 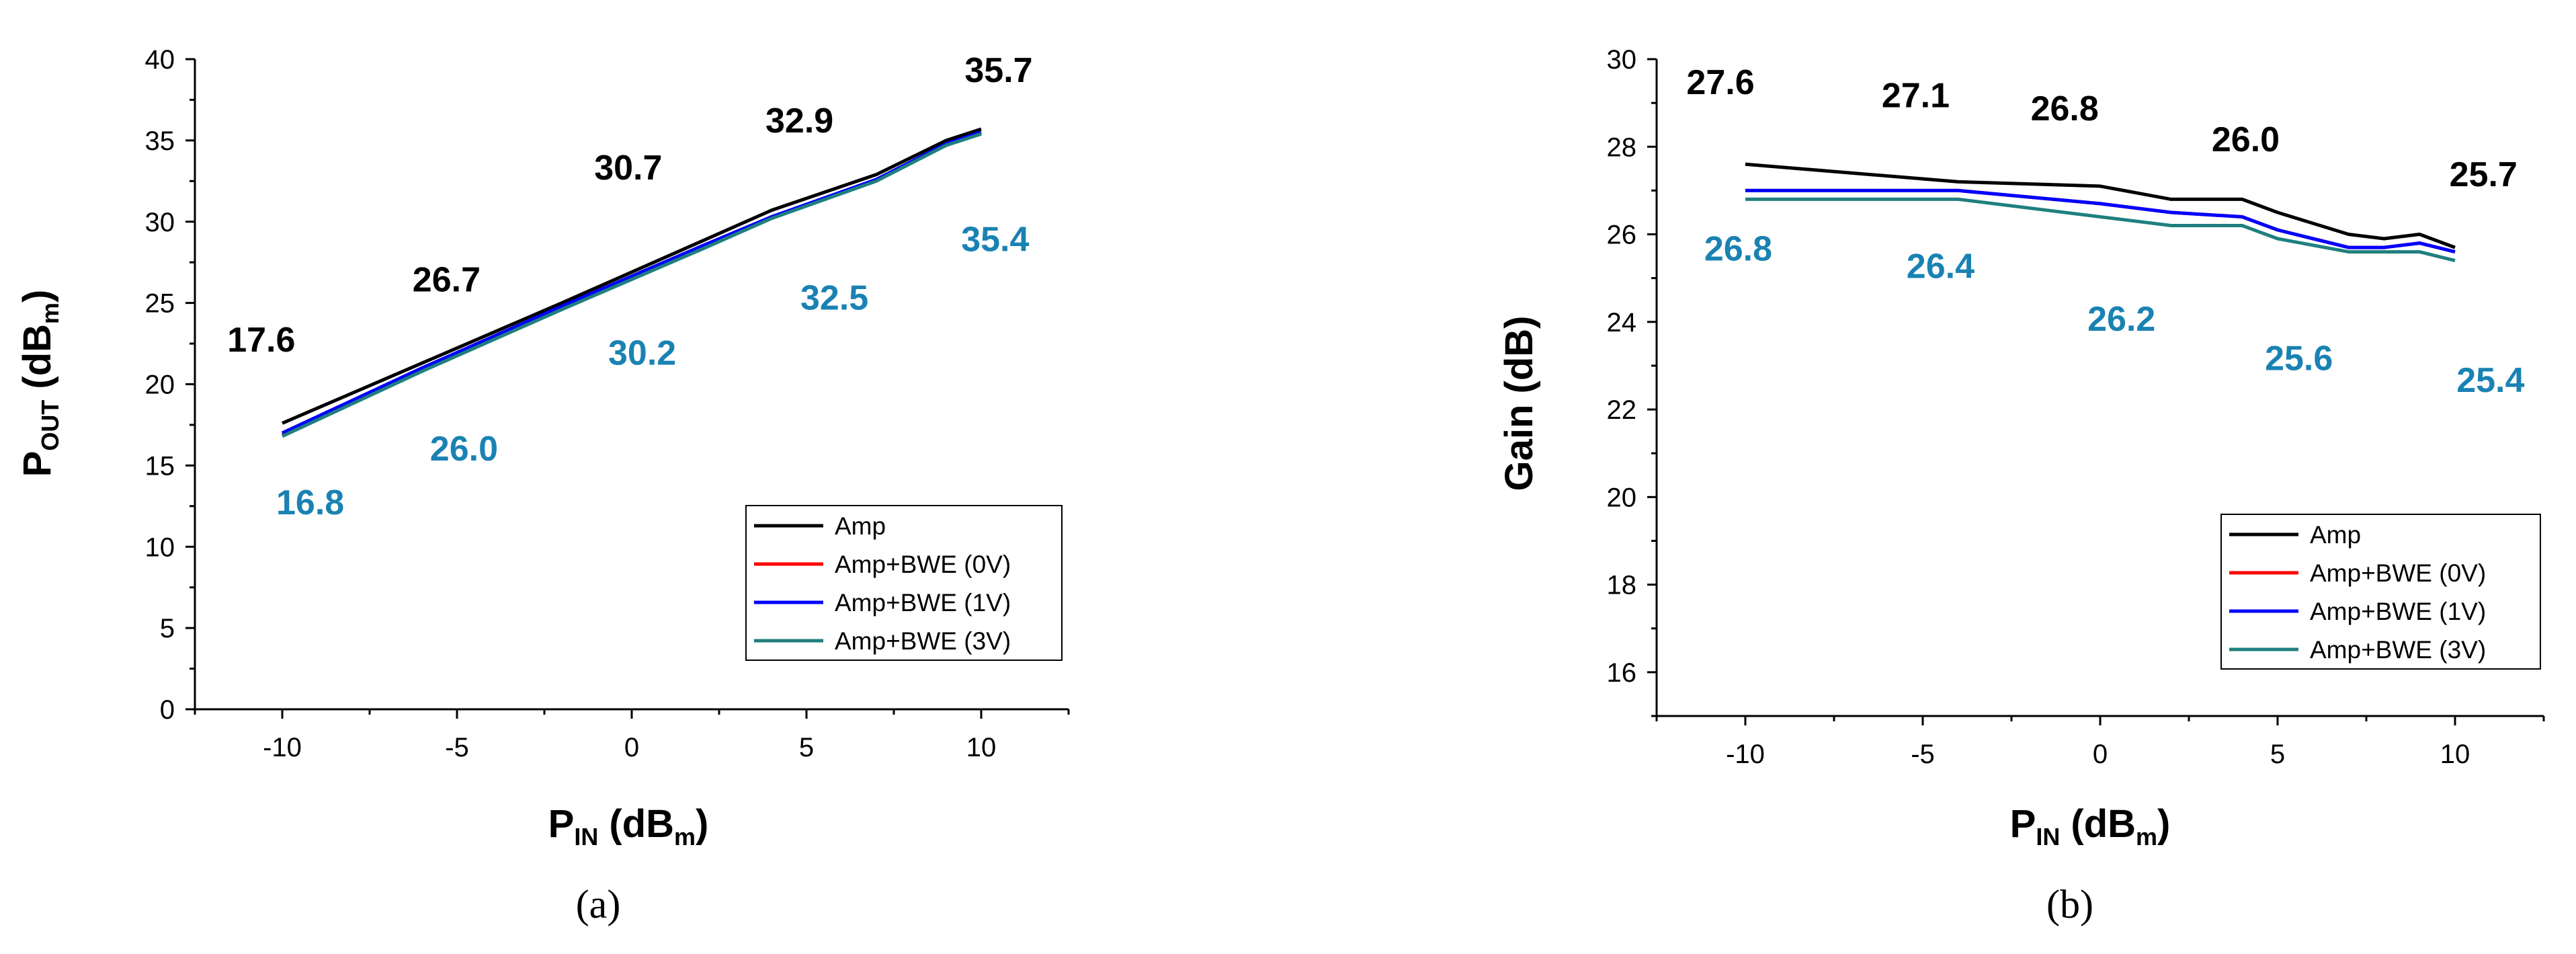 What do you see at coordinates (2490, 380) in the screenshot?
I see `data-label: 25.4` at bounding box center [2490, 380].